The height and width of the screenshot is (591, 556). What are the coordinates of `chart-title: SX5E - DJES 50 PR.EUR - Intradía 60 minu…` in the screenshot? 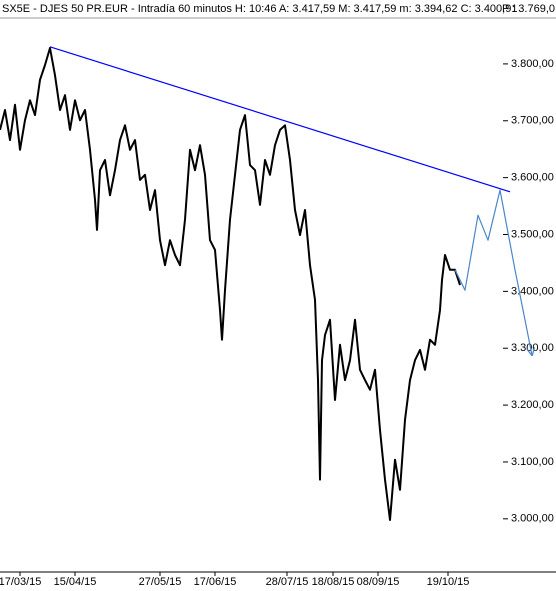 It's located at (259, 9).